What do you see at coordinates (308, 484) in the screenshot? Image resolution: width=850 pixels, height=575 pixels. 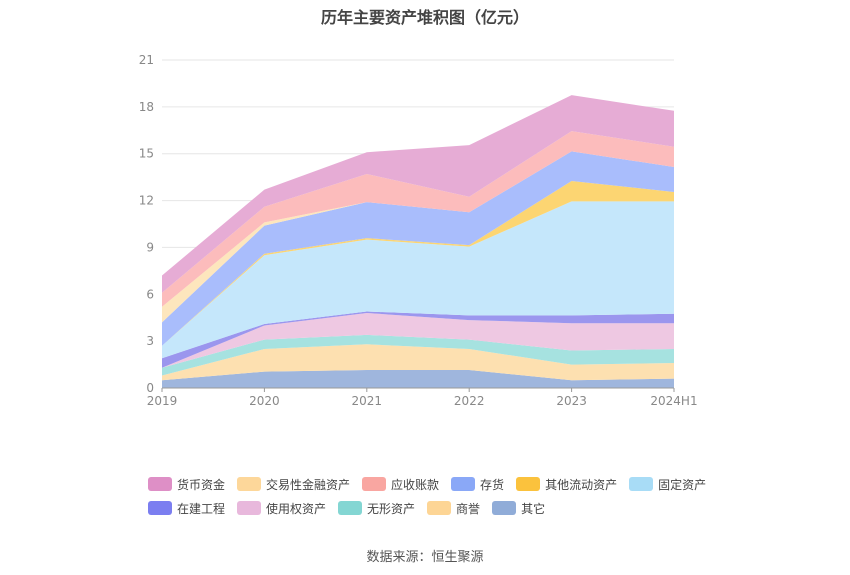 I see `legend-label: 交易性金融资产` at bounding box center [308, 484].